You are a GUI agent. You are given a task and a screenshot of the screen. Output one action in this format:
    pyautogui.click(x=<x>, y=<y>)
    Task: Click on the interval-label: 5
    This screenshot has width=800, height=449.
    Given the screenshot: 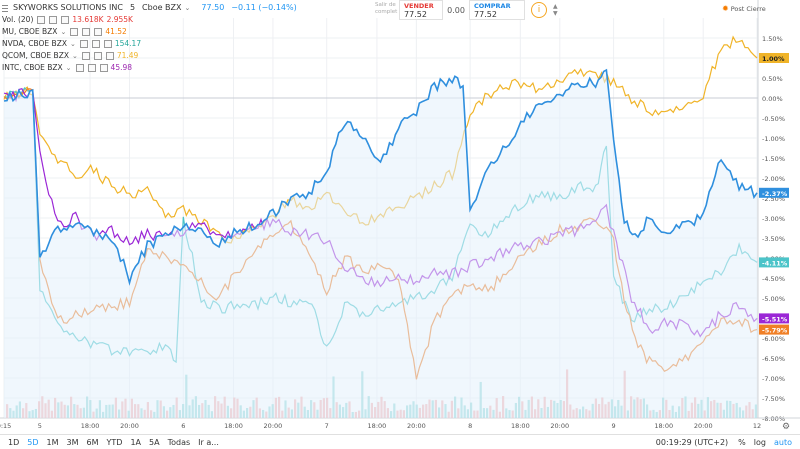 What is the action you would take?
    pyautogui.click(x=132, y=7)
    